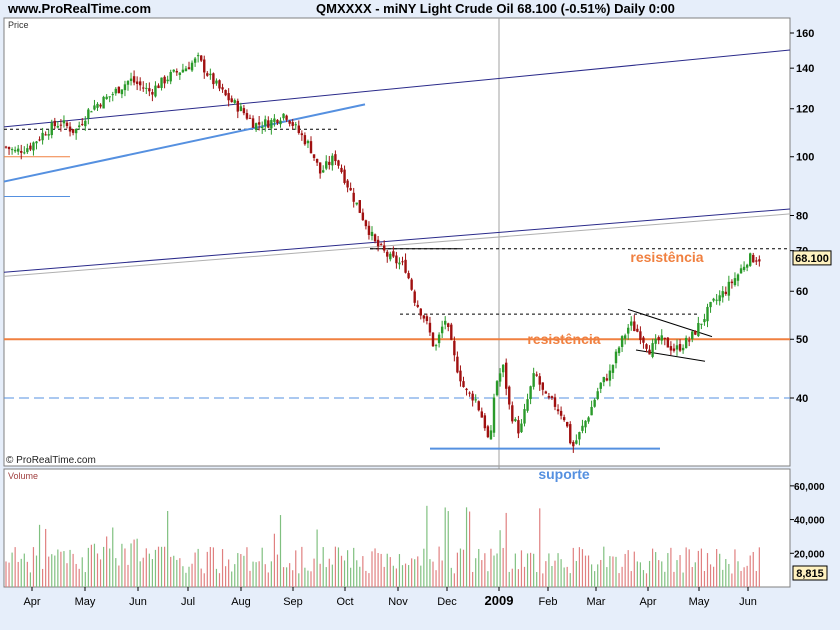  I want to click on lower-channel-line, so click(397, 240).